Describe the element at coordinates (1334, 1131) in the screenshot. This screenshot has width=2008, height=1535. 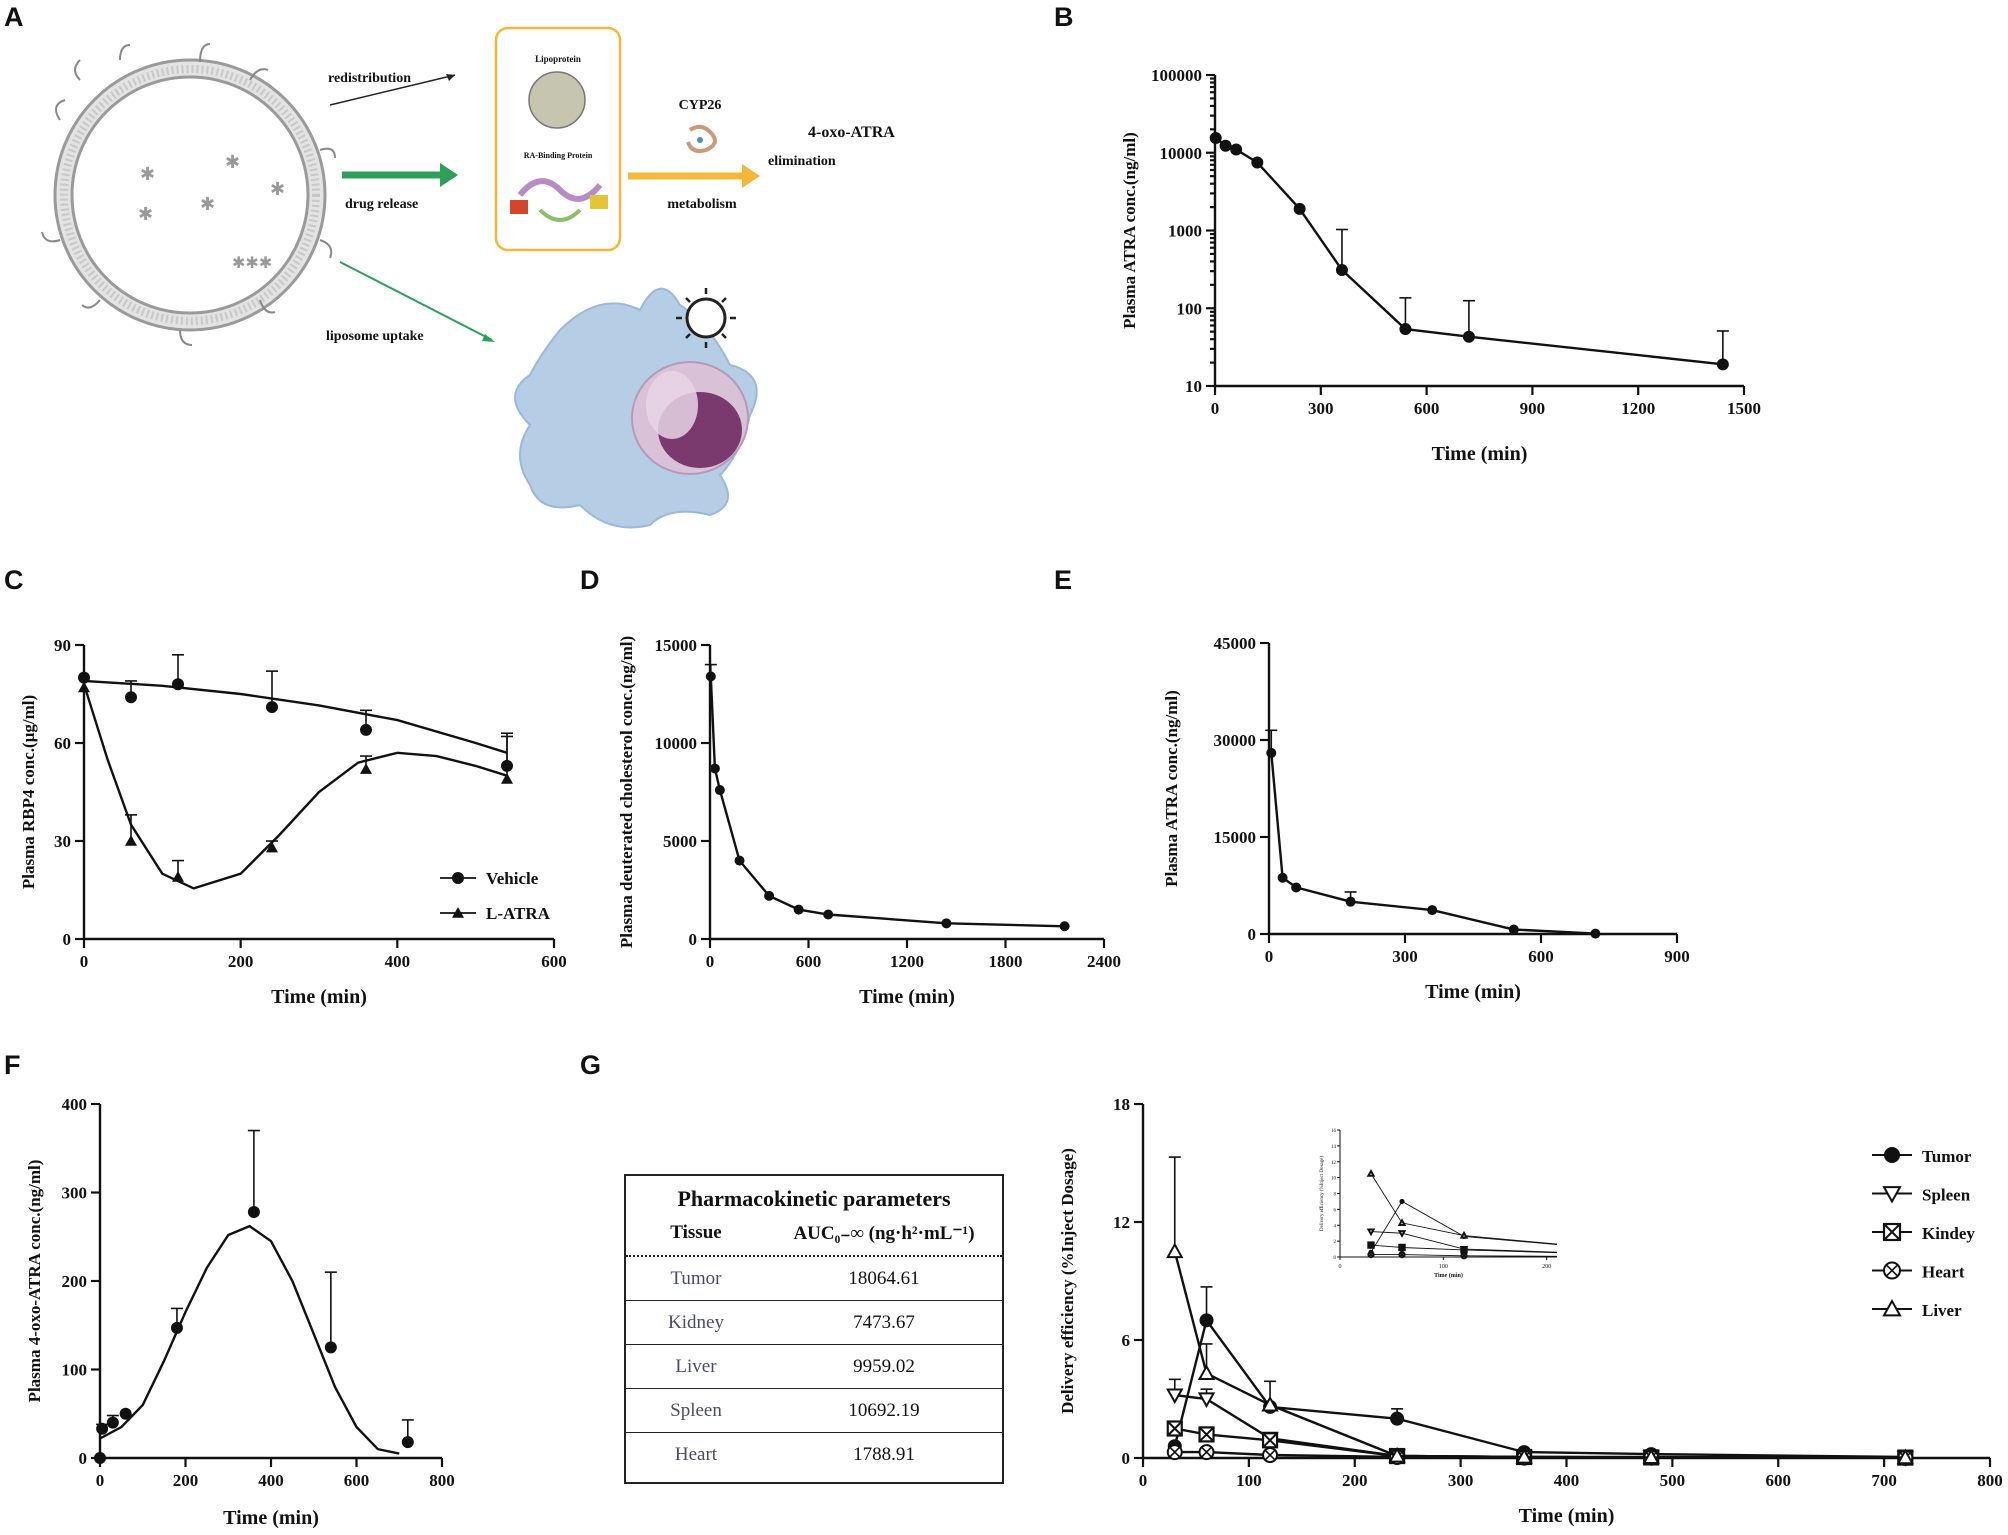
I see `inset-y-tick-label: 16` at that location.